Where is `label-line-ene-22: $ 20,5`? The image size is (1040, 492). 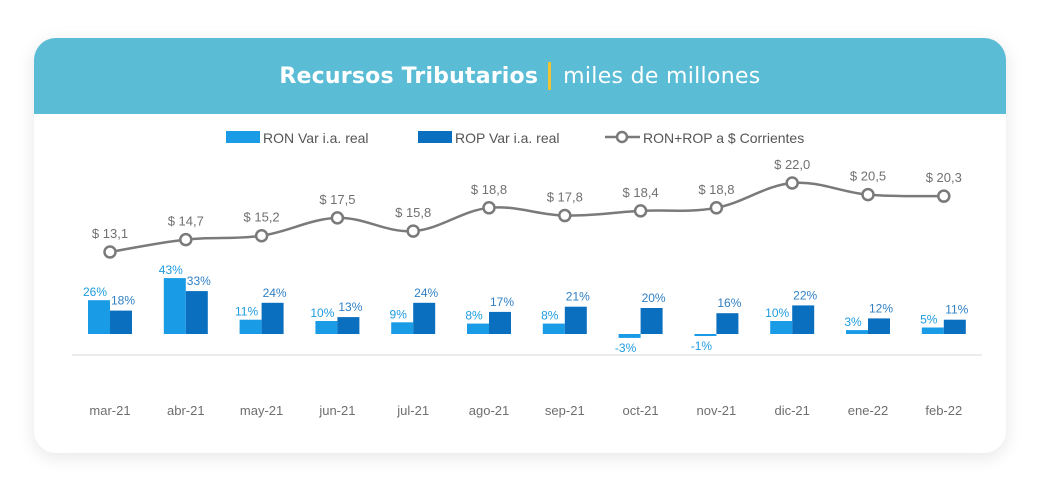 label-line-ene-22: $ 20,5 is located at coordinates (868, 176).